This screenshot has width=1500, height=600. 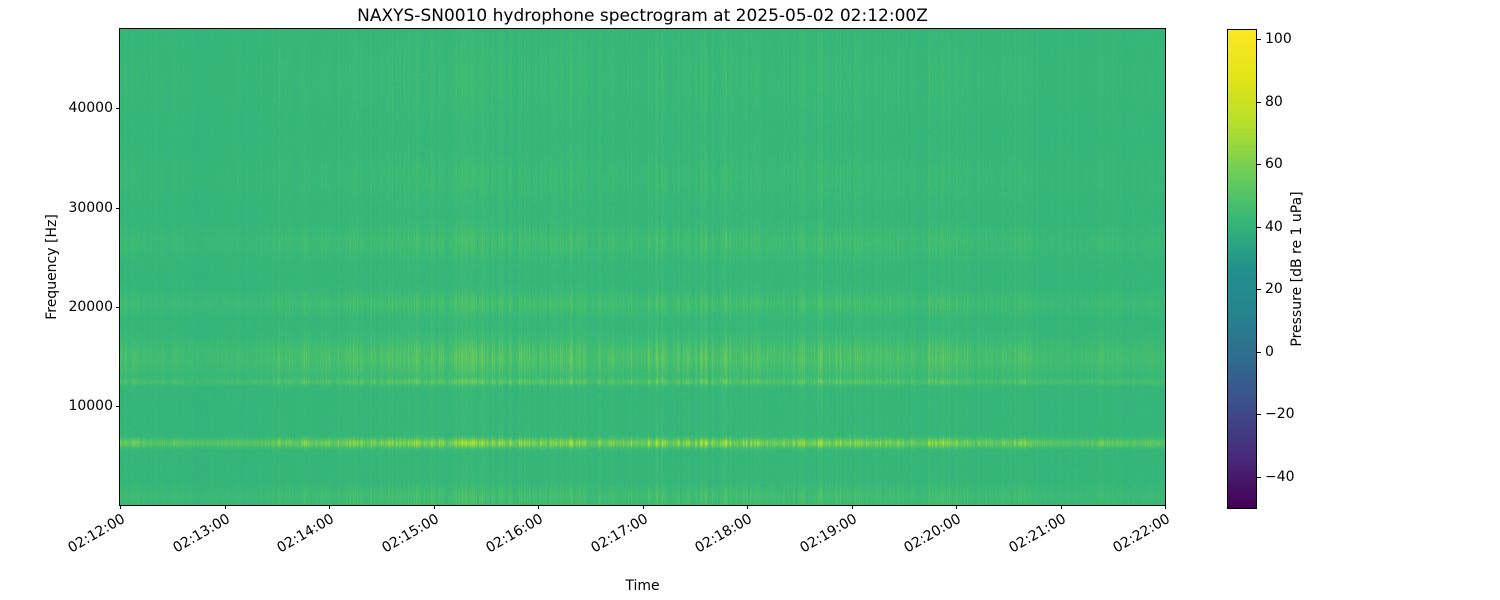 What do you see at coordinates (932, 534) in the screenshot?
I see `x-tick-label: 02:20:00` at bounding box center [932, 534].